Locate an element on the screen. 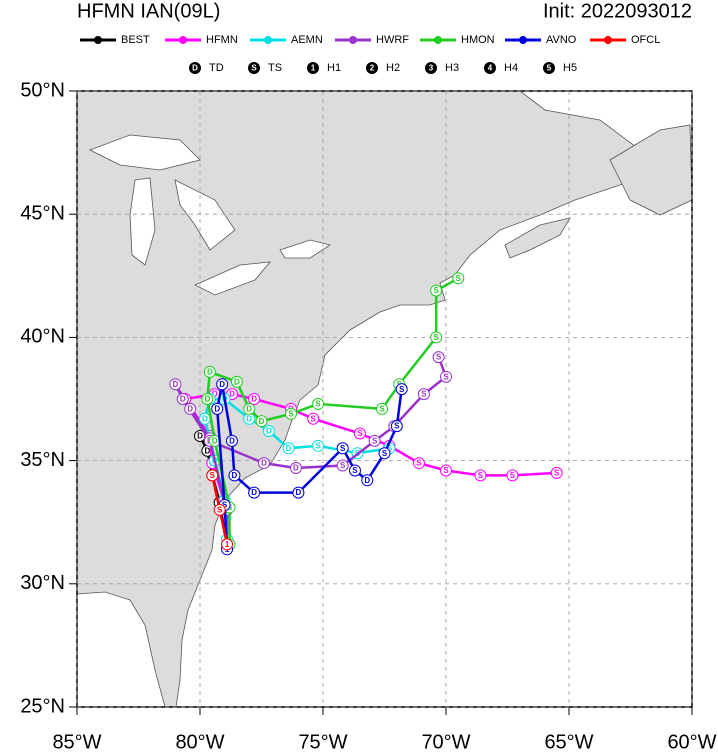 The image size is (718, 755). intensity-symbol: S is located at coordinates (254, 68).